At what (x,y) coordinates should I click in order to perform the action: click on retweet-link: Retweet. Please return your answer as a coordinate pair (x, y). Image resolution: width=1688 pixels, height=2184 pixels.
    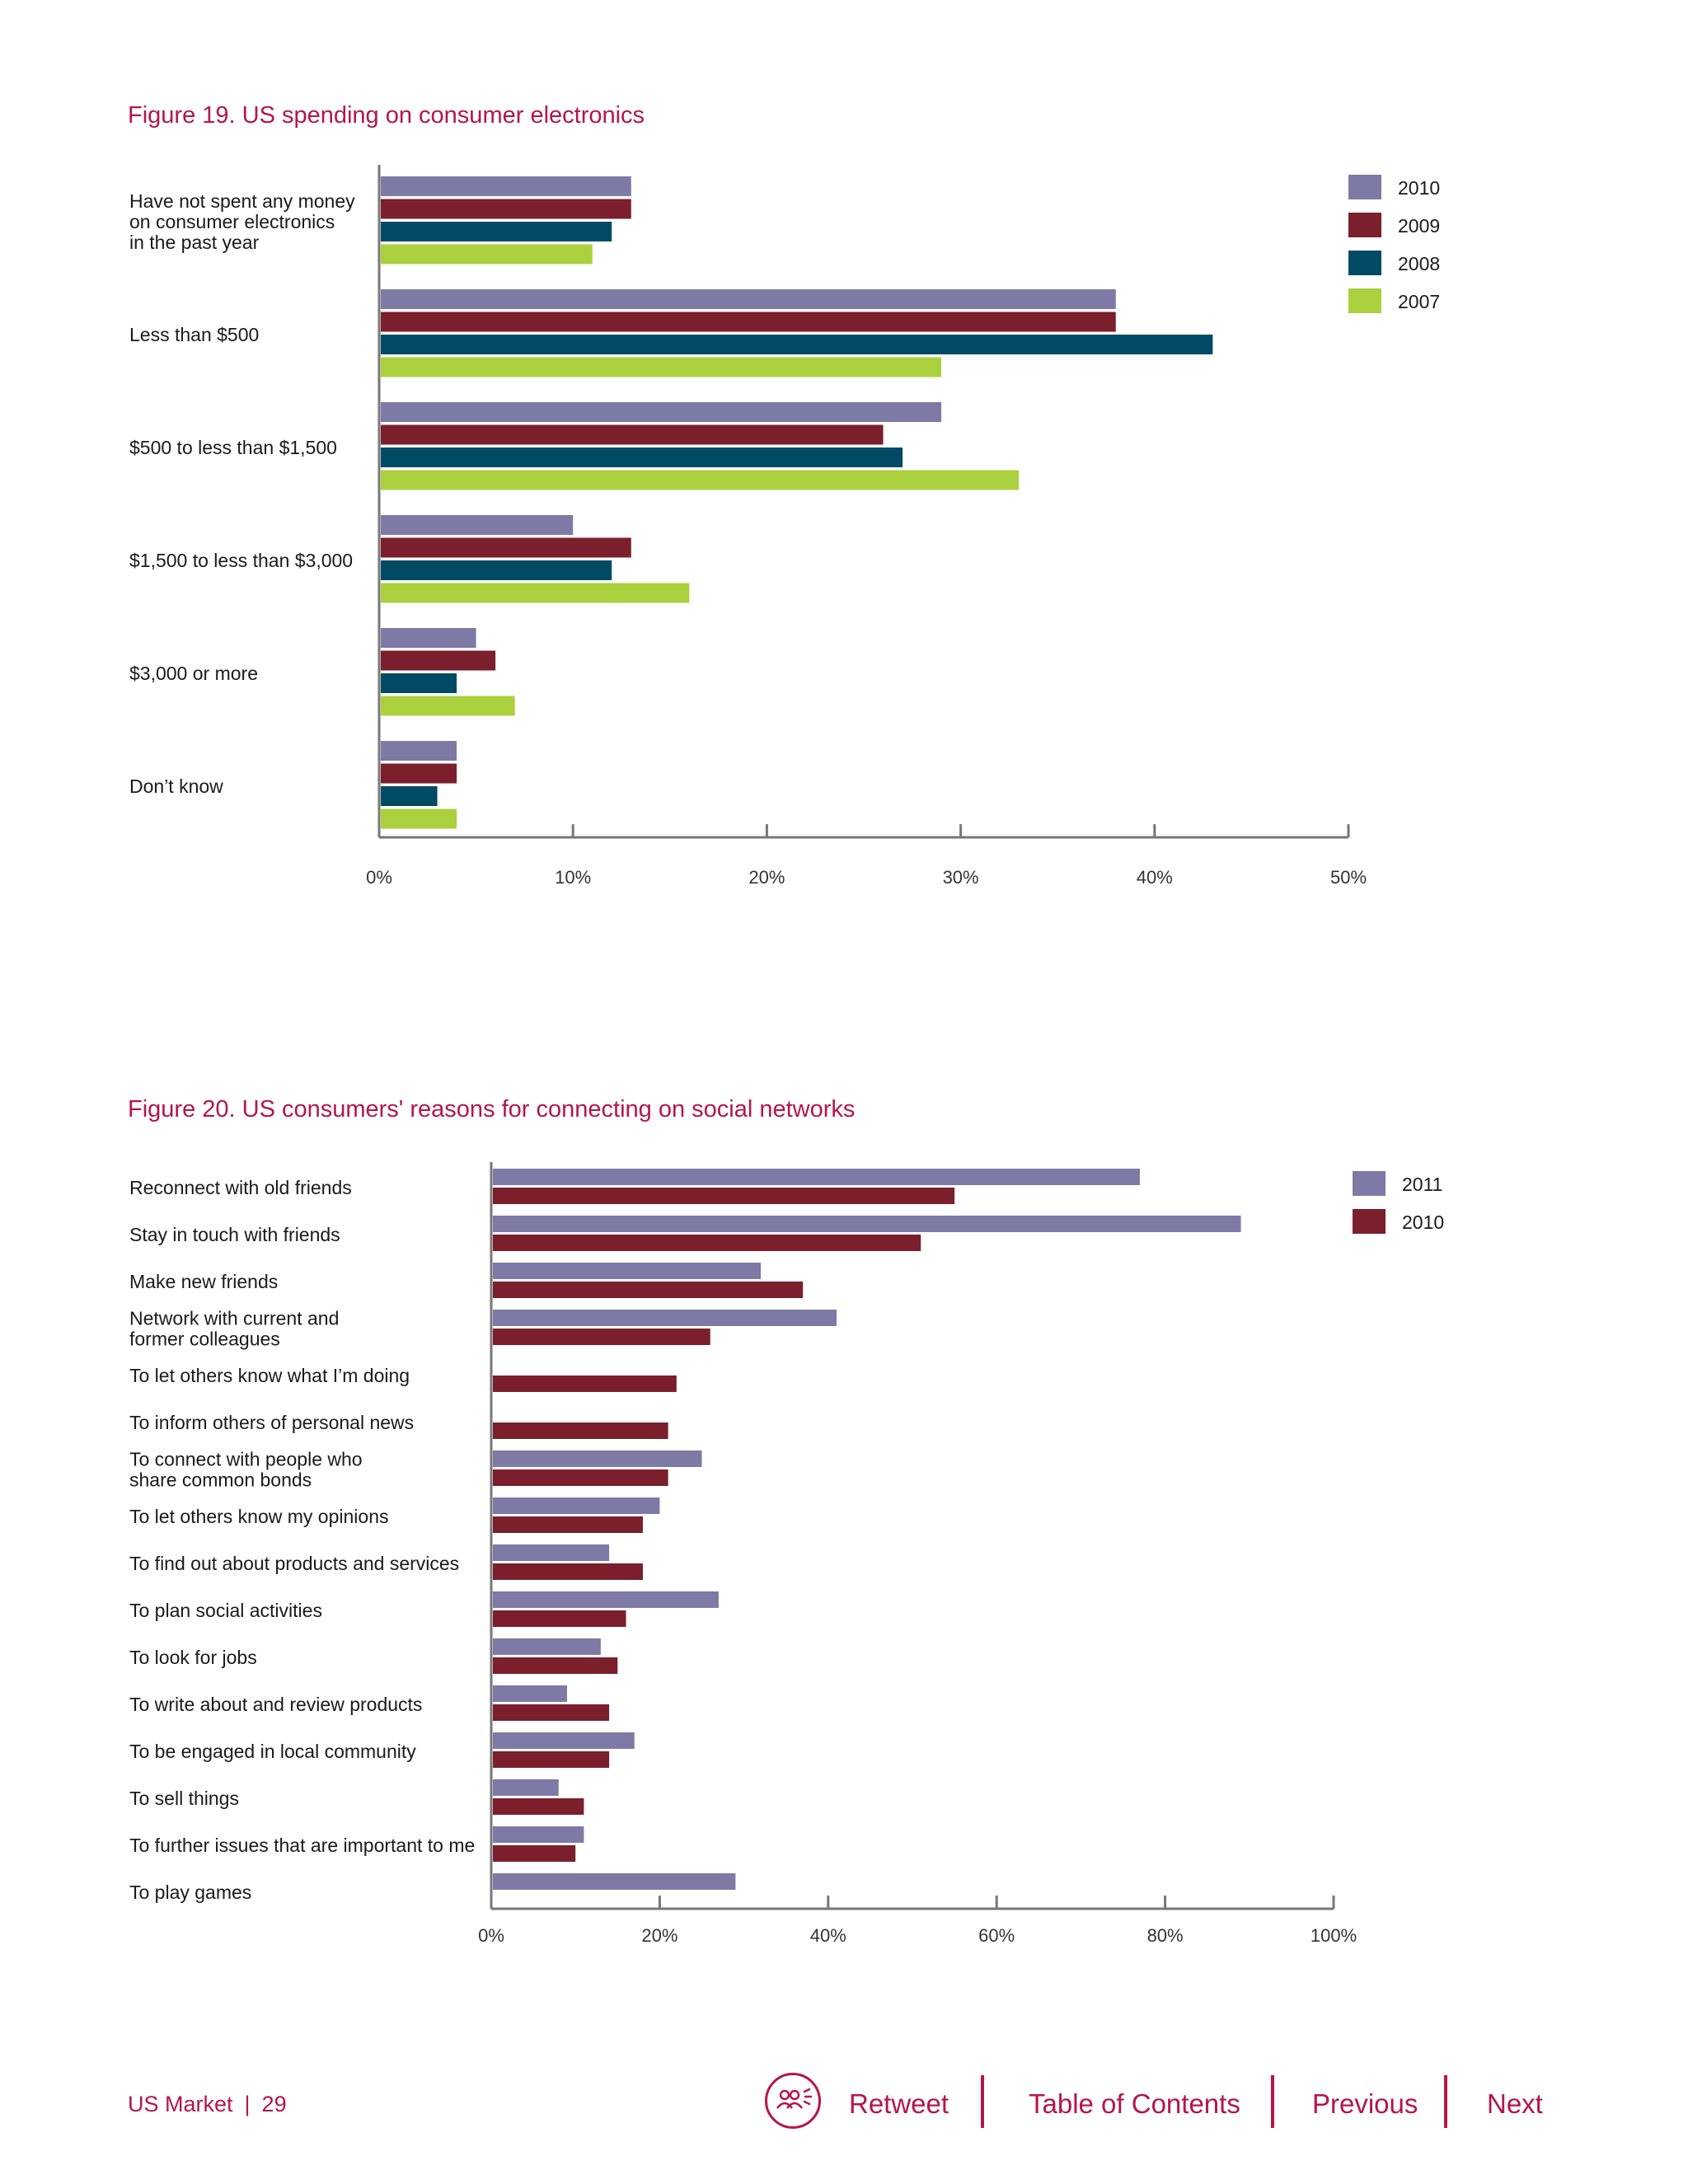
    Looking at the image, I should click on (899, 2103).